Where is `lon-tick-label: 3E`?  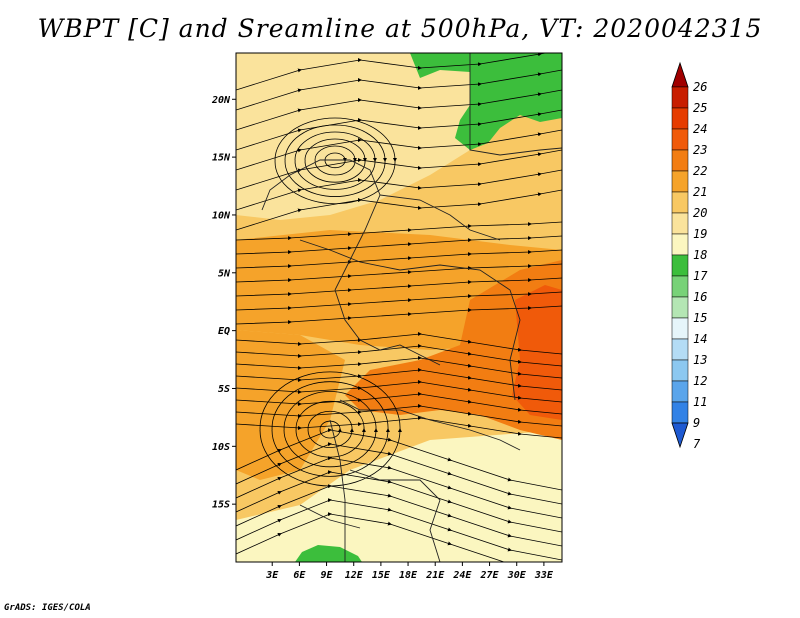 lon-tick-label: 3E is located at coordinates (272, 575).